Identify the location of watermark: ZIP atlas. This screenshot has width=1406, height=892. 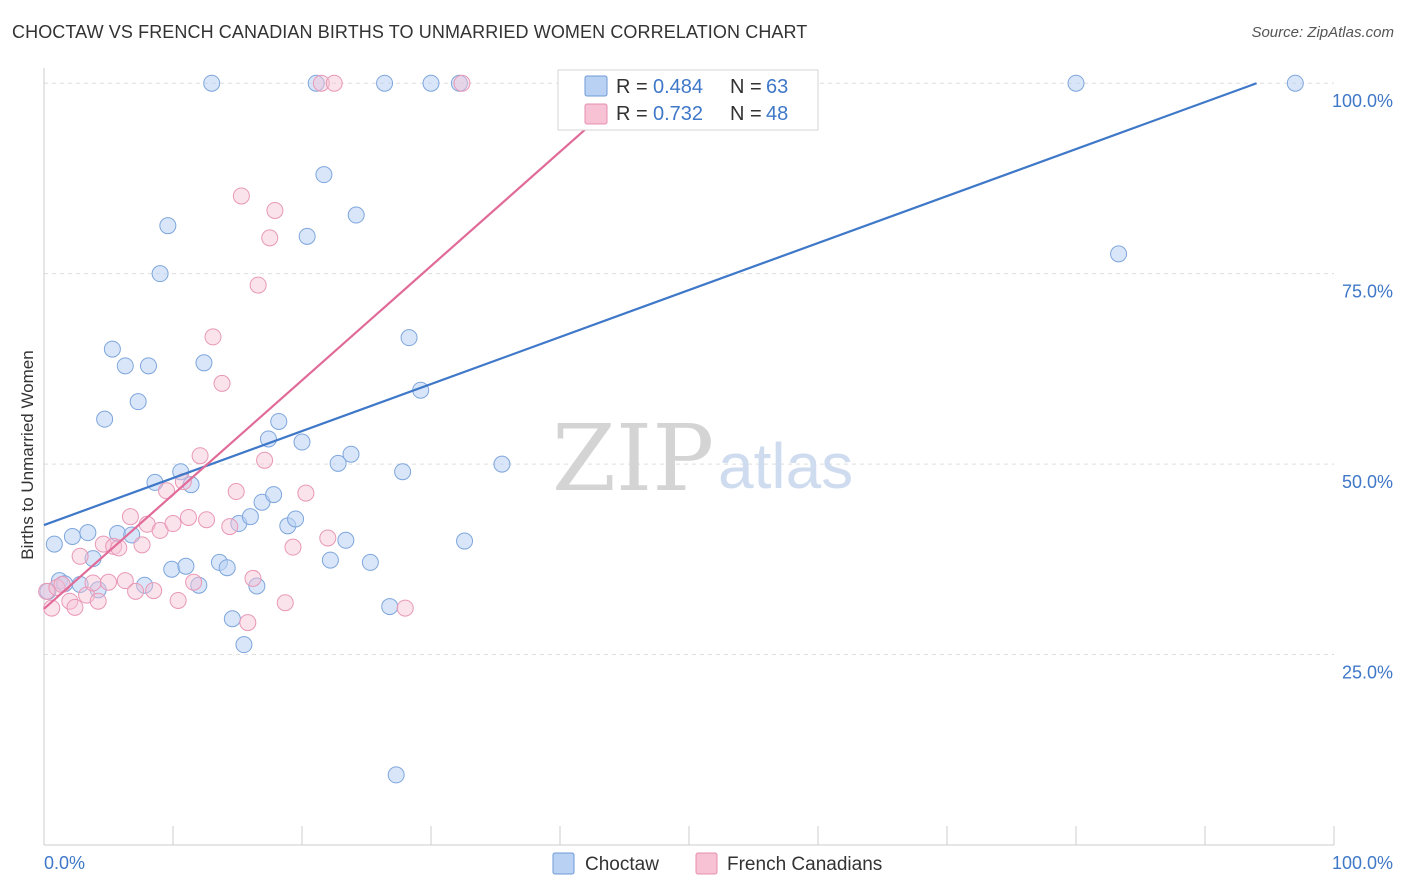
(702, 458).